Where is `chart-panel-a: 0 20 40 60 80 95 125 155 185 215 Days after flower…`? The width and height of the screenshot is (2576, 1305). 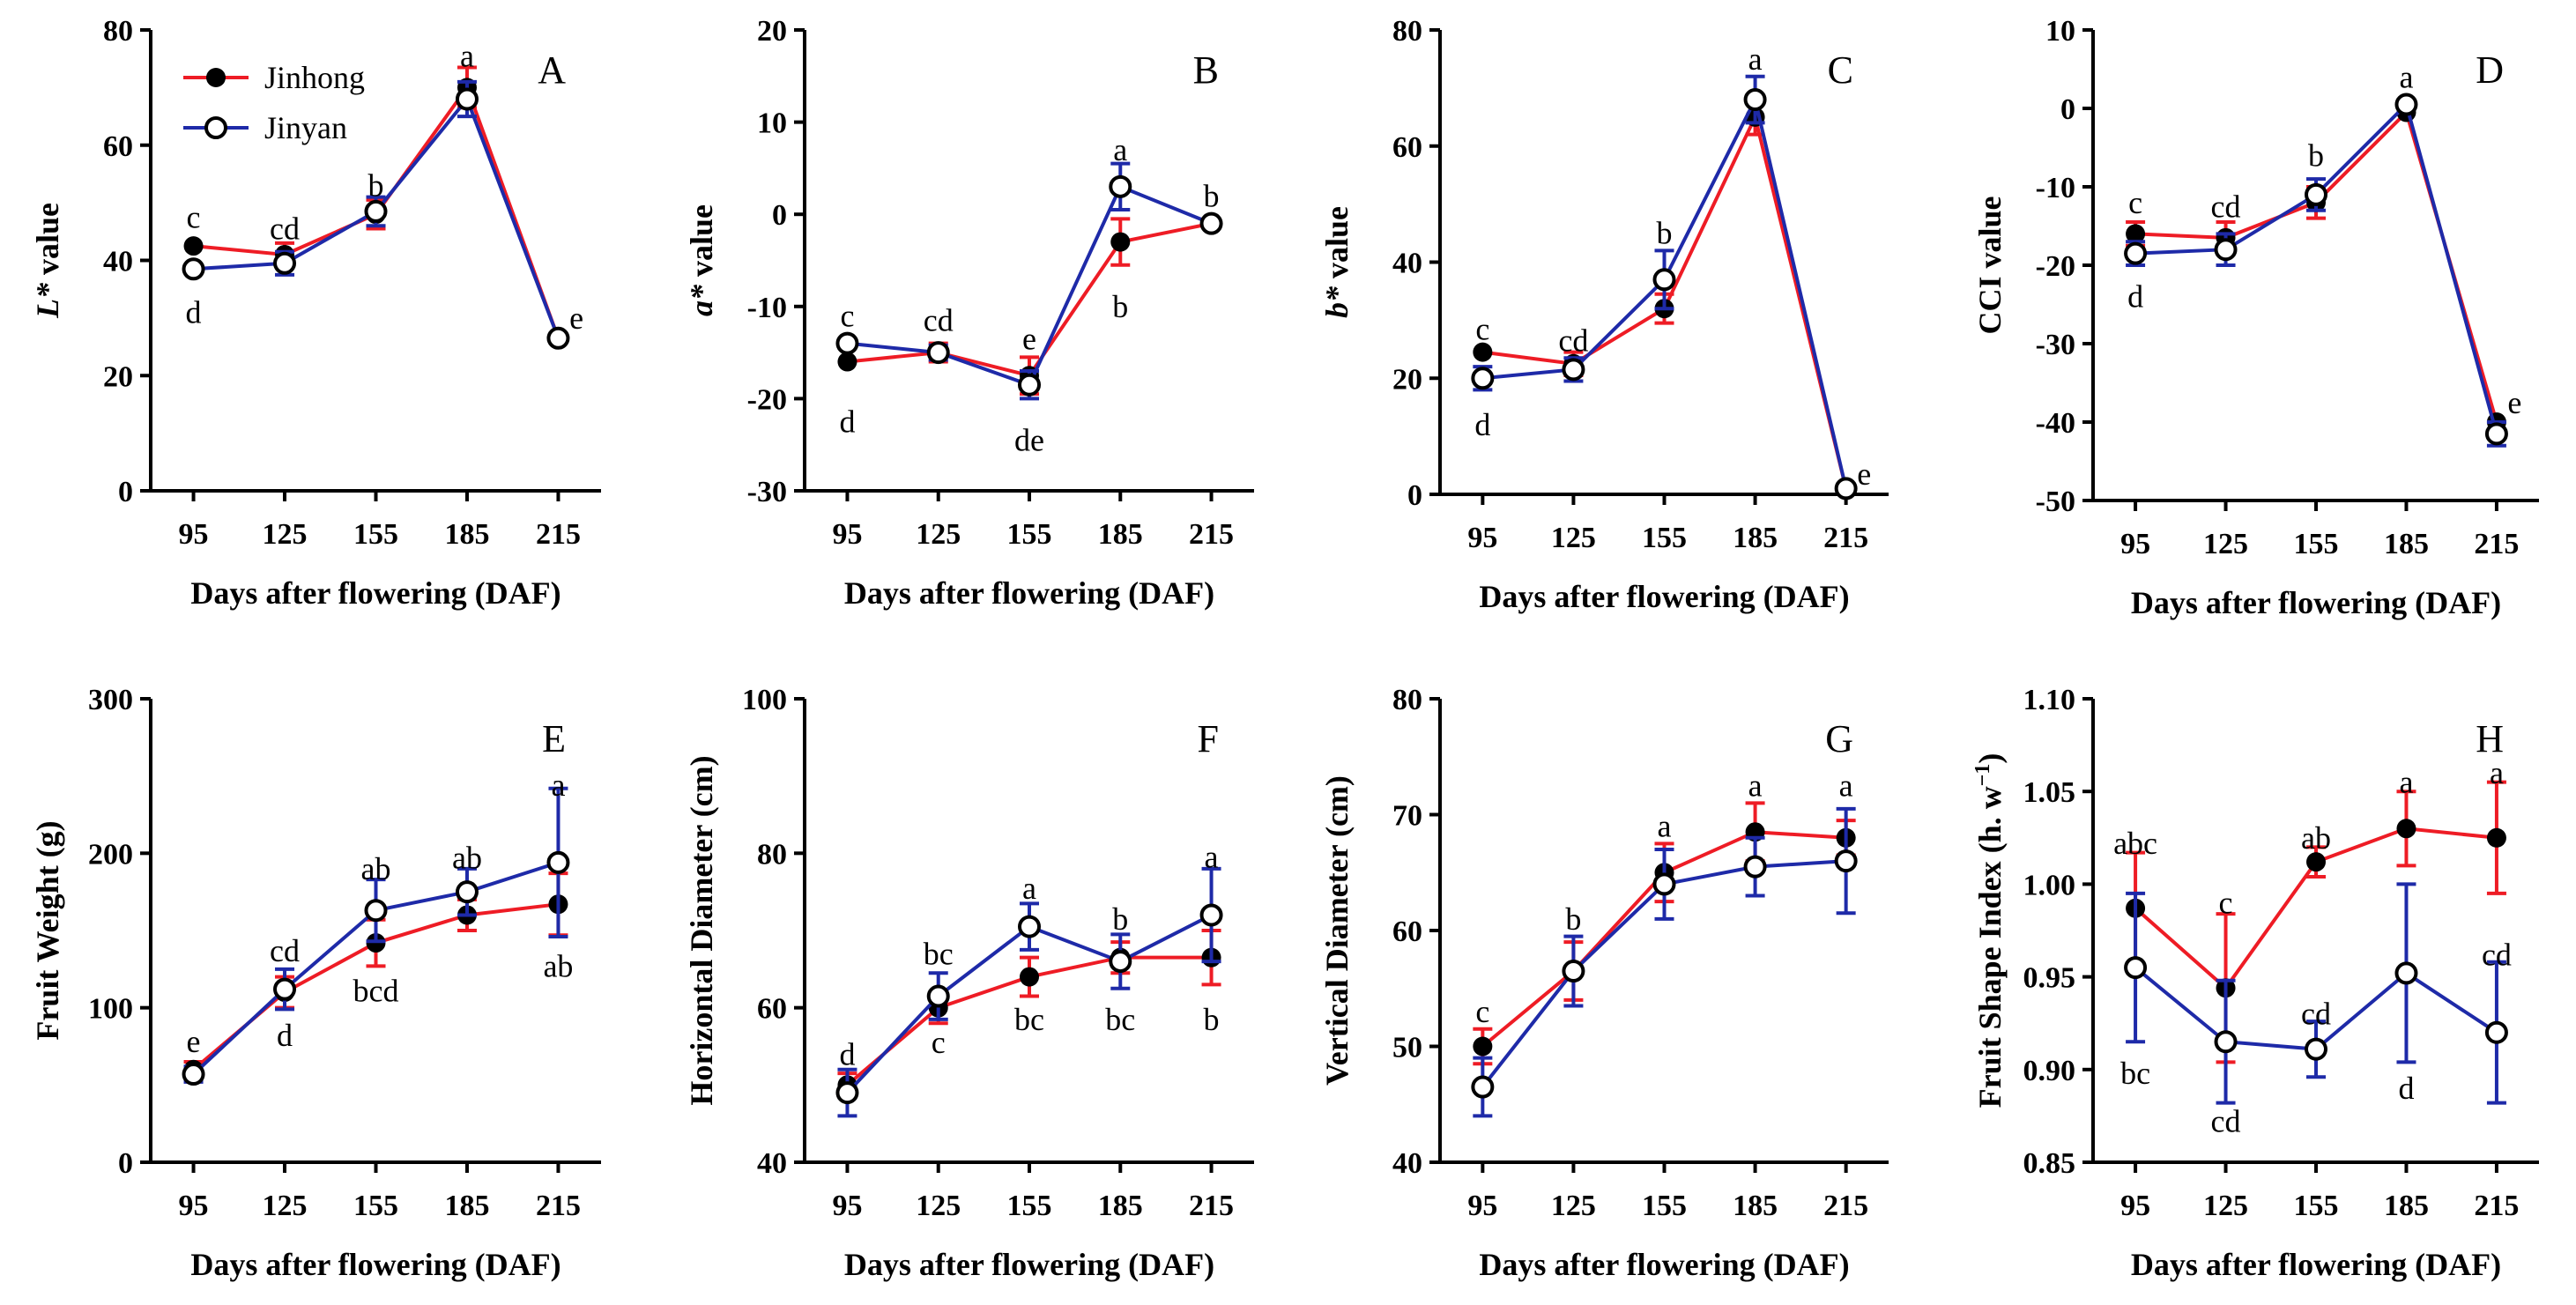 chart-panel-a: 0 20 40 60 80 95 125 155 185 215 Days after flower… is located at coordinates (315, 313).